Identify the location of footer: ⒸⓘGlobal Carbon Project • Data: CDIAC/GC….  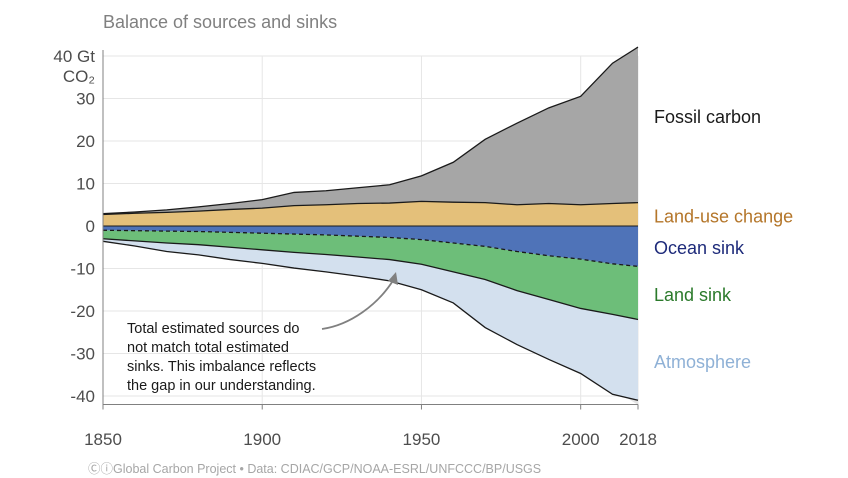
(314, 467).